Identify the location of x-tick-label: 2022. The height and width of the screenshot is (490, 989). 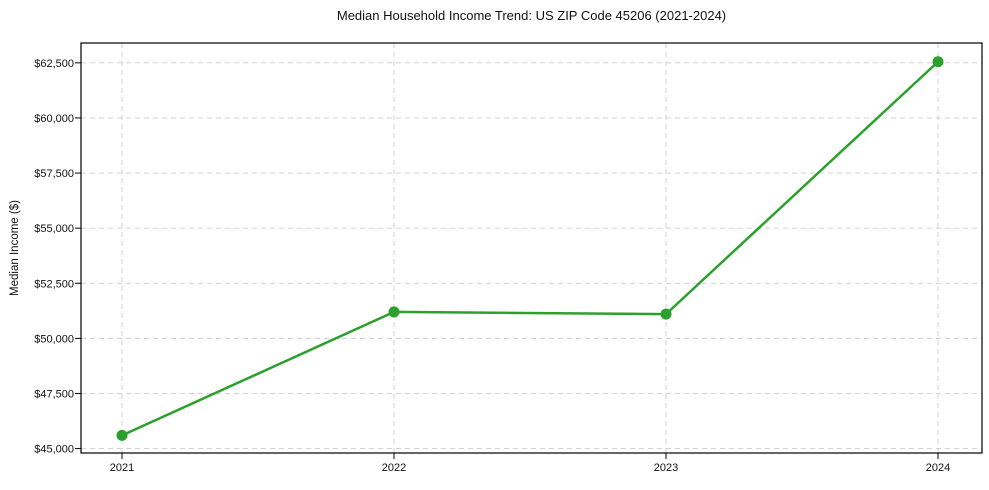
(394, 468).